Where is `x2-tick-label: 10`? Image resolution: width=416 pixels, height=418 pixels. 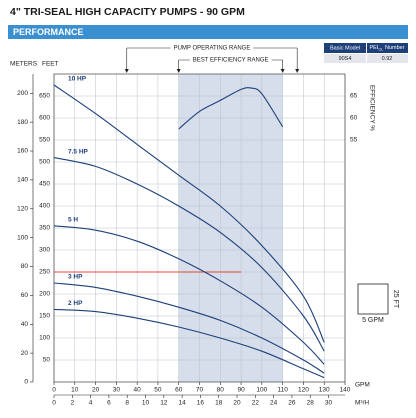 x2-tick-label: 10 is located at coordinates (146, 403).